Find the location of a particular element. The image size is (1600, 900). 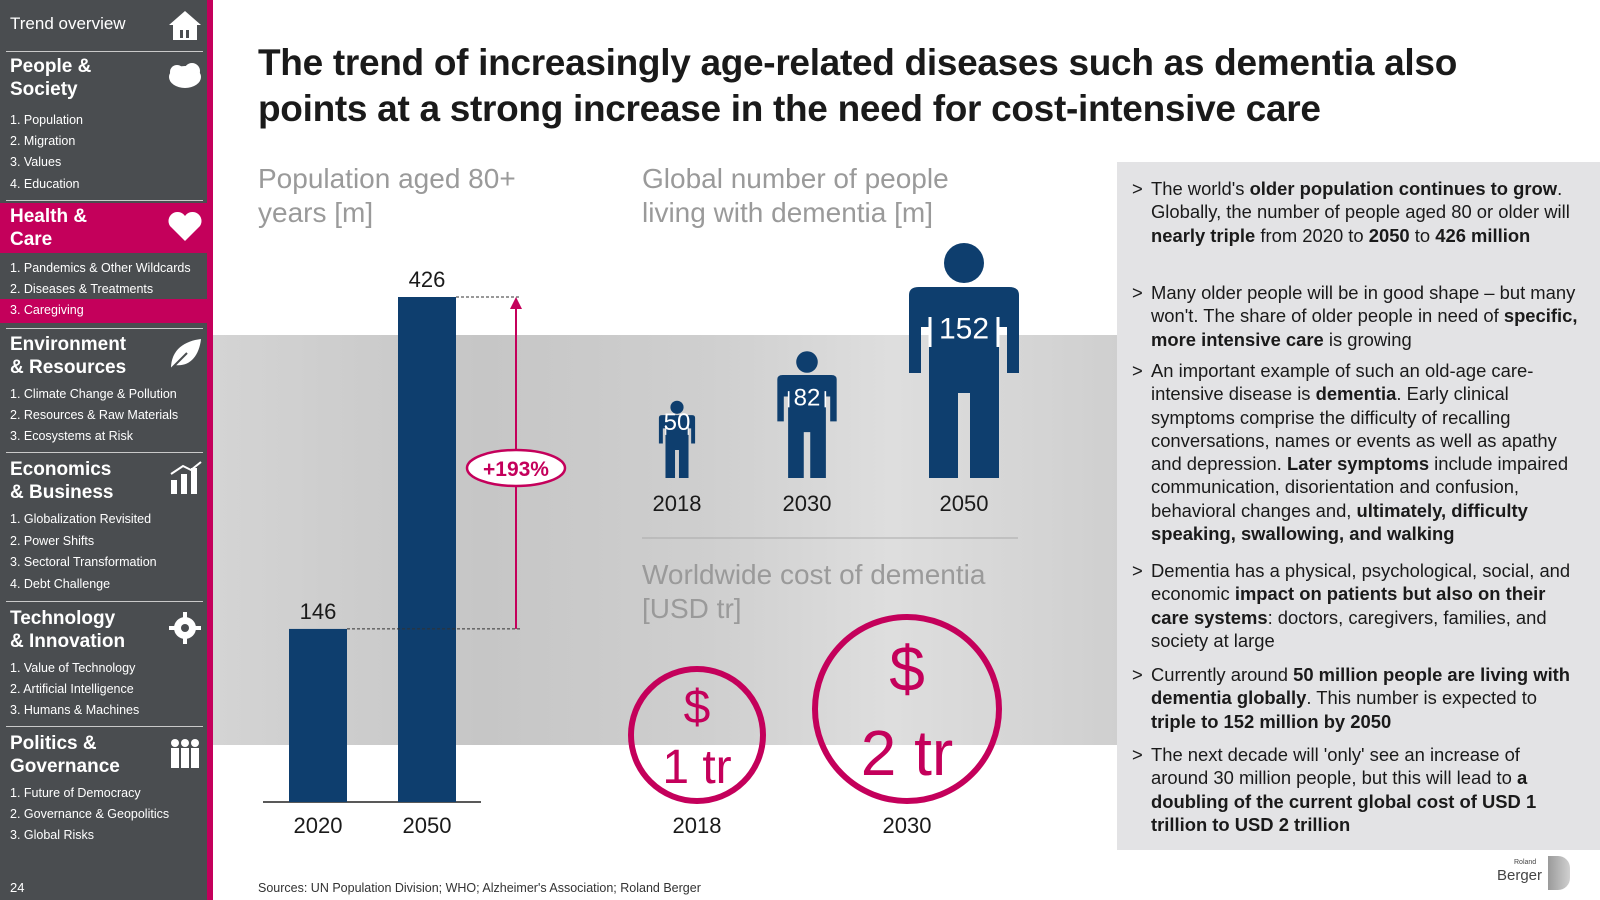

sidebar-item-2-1: 1. Pandemics & Other Wildcards is located at coordinates (100, 268).